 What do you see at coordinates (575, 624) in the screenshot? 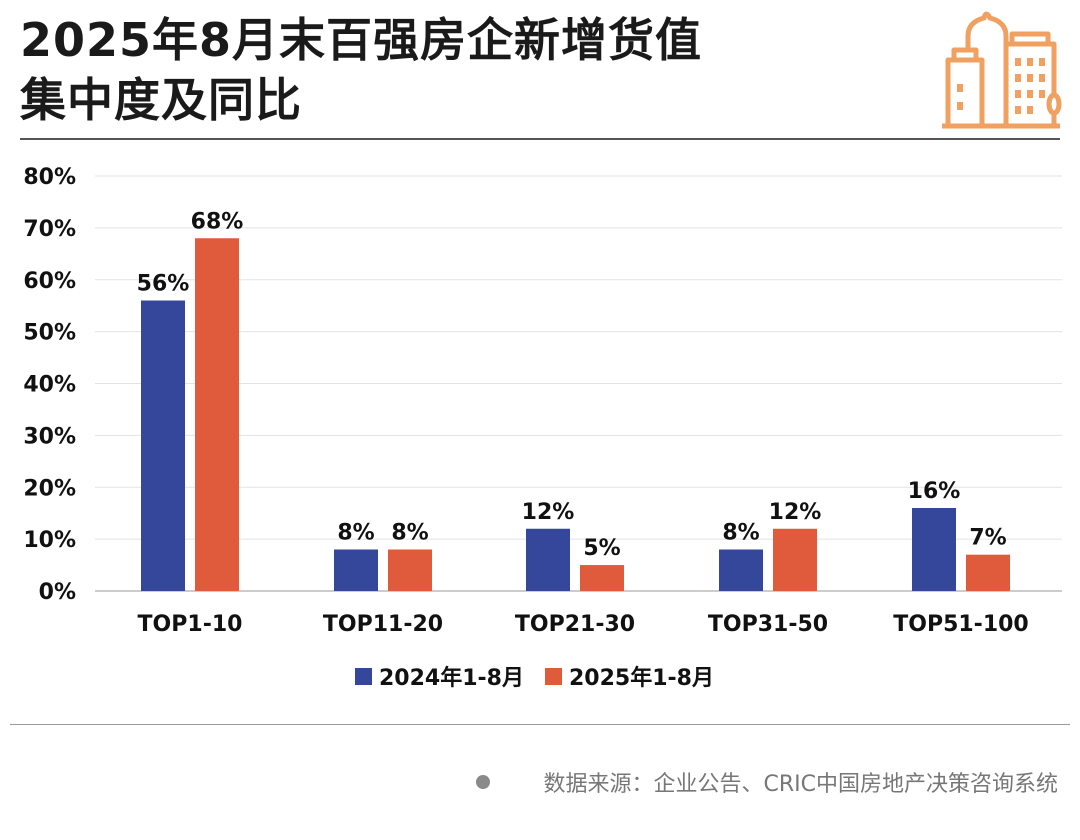
I see `x-tick-label: TOP21-30` at bounding box center [575, 624].